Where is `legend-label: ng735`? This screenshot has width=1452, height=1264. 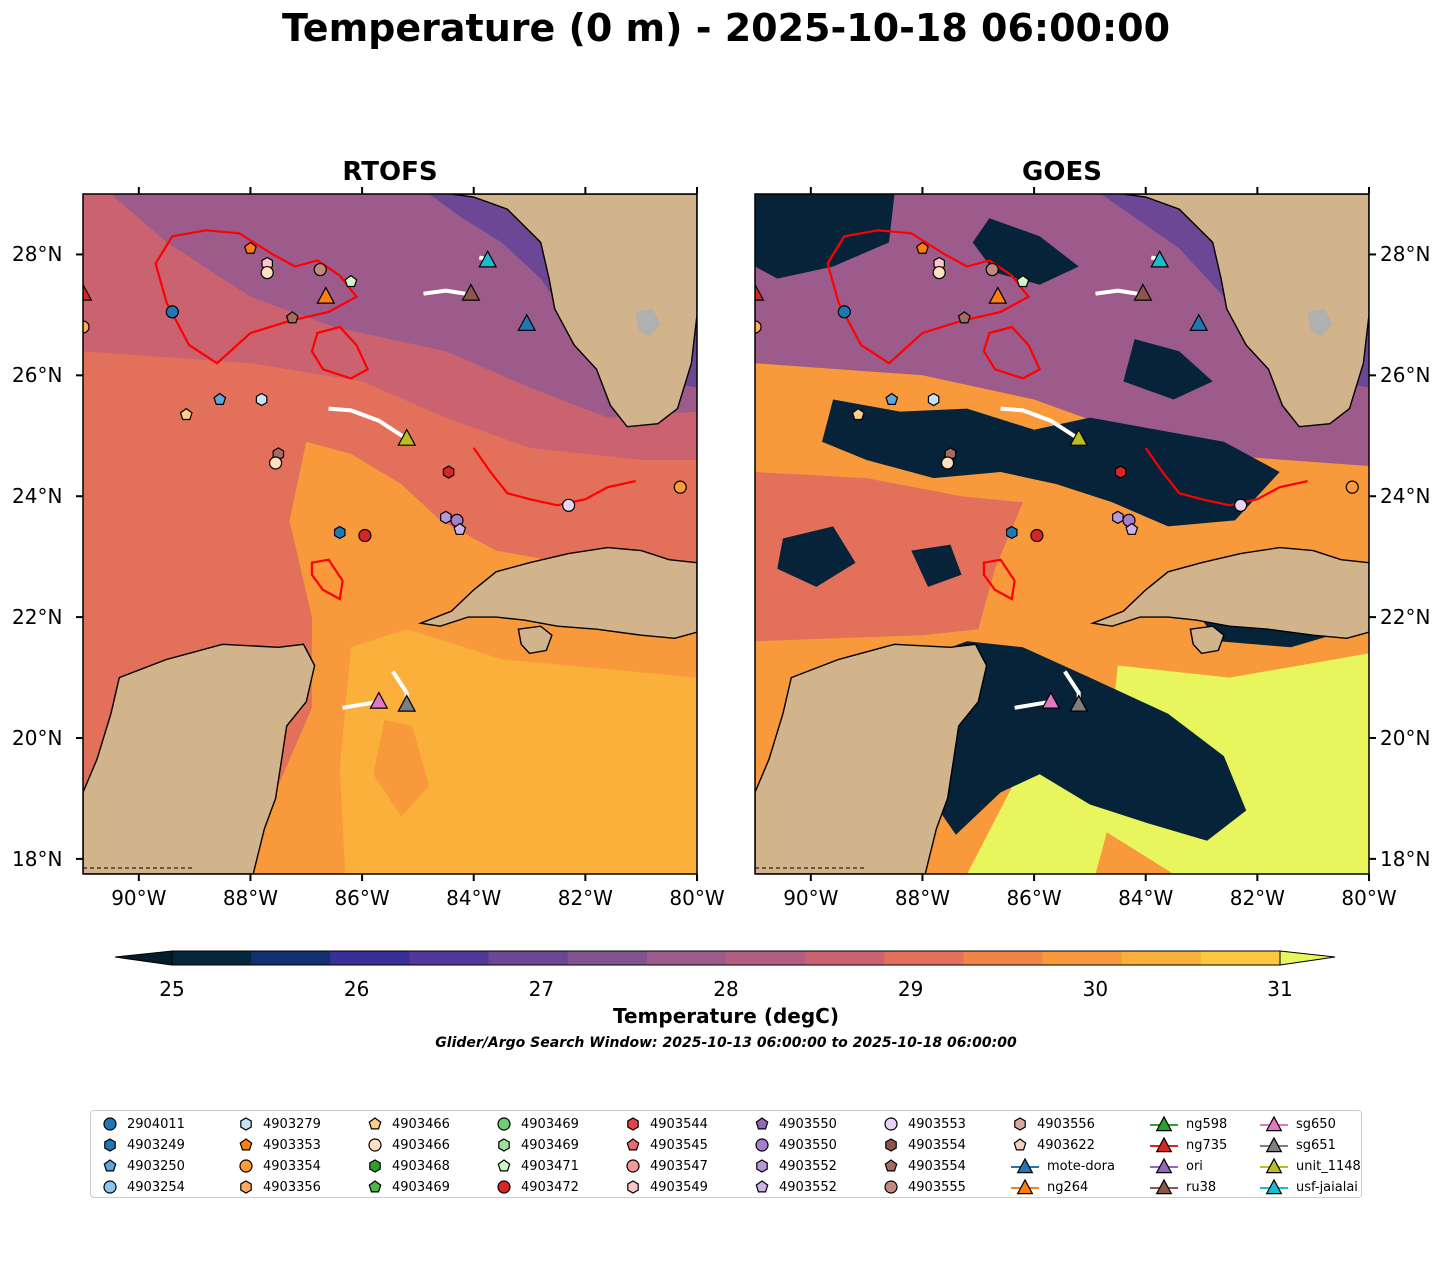 legend-label: ng735 is located at coordinates (1207, 1145).